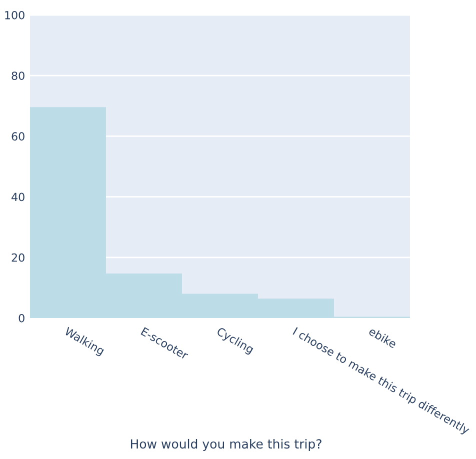  I want to click on y-tick-label: 100, so click(14, 15).